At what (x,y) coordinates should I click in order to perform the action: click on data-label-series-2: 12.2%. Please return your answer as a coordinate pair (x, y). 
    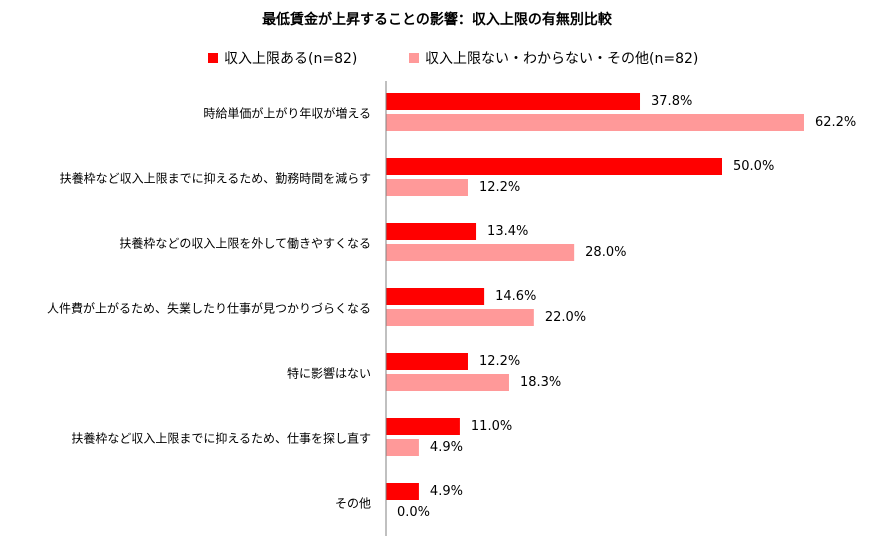
    Looking at the image, I should click on (499, 187).